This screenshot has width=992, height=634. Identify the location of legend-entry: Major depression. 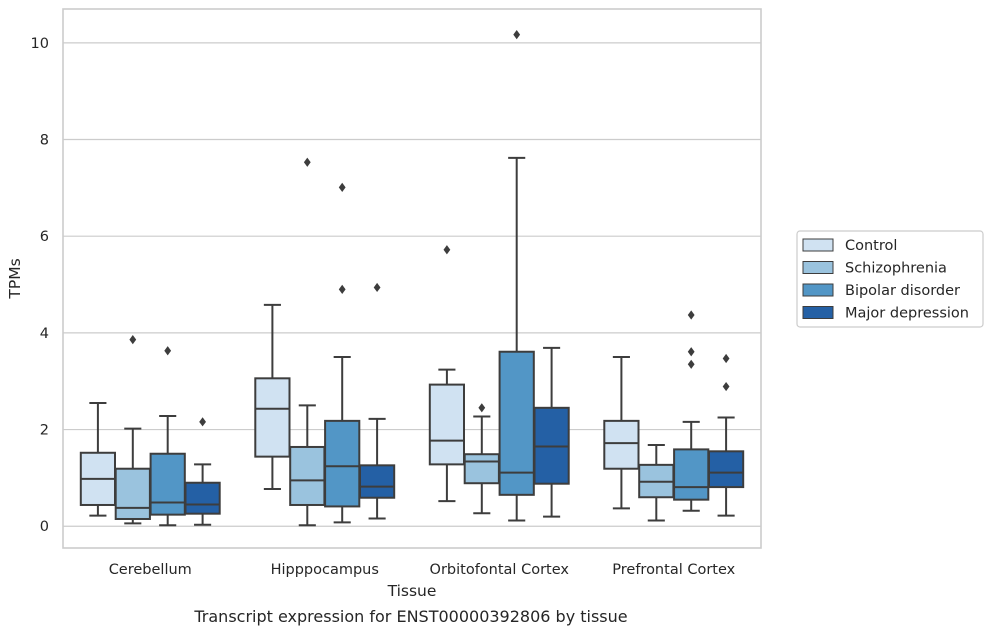
(907, 314).